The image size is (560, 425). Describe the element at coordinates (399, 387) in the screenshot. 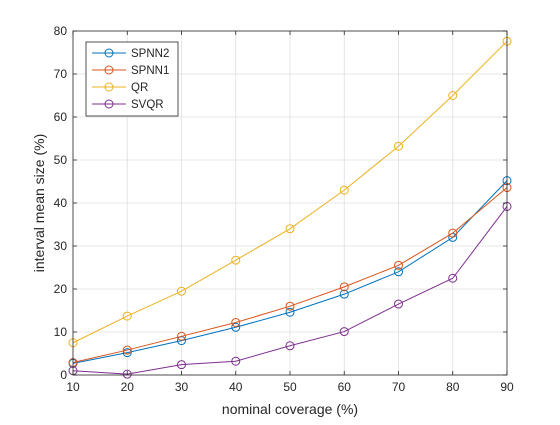

I see `x-tick-label: 70` at that location.